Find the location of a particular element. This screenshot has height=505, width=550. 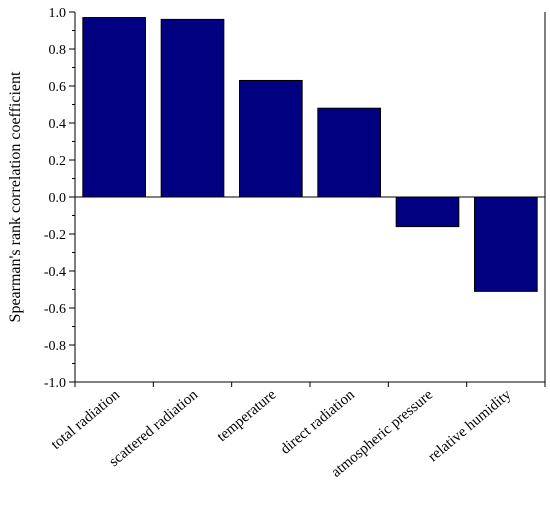

y-tick-label: 0.8 is located at coordinates (58, 50).